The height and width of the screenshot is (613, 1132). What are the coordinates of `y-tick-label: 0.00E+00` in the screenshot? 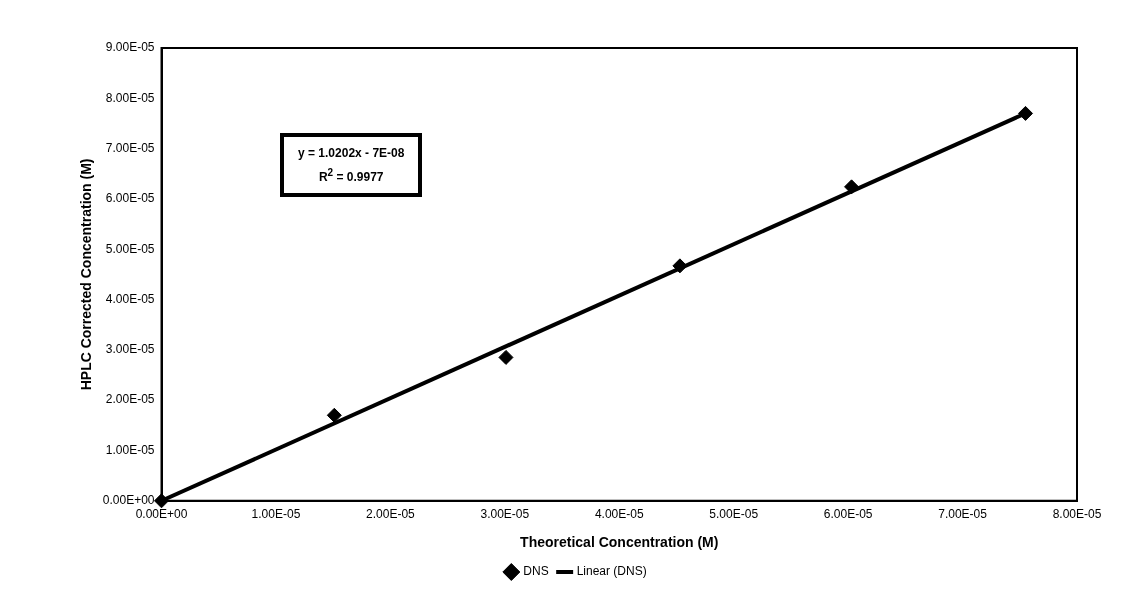 It's located at (128, 500).